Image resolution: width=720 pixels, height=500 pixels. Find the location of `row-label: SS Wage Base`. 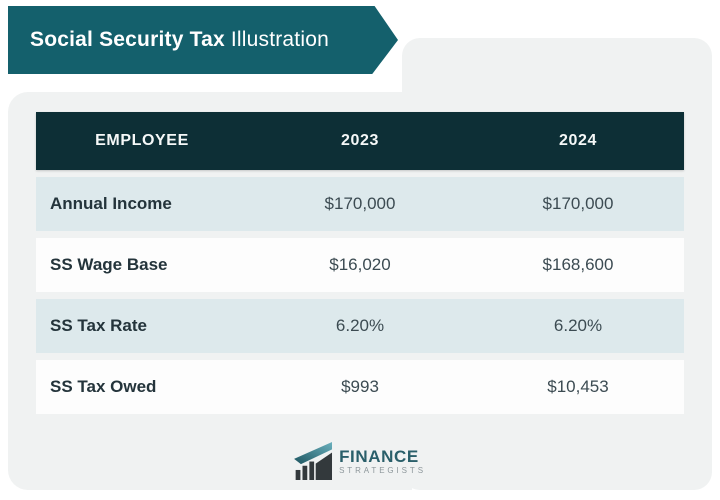

row-label: SS Wage Base is located at coordinates (109, 264).